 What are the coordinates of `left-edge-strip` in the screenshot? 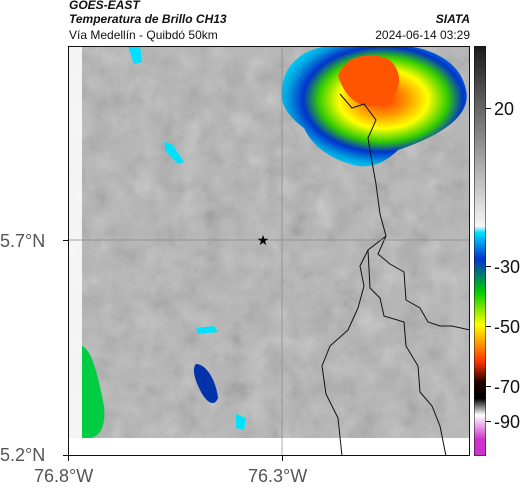 It's located at (75, 242).